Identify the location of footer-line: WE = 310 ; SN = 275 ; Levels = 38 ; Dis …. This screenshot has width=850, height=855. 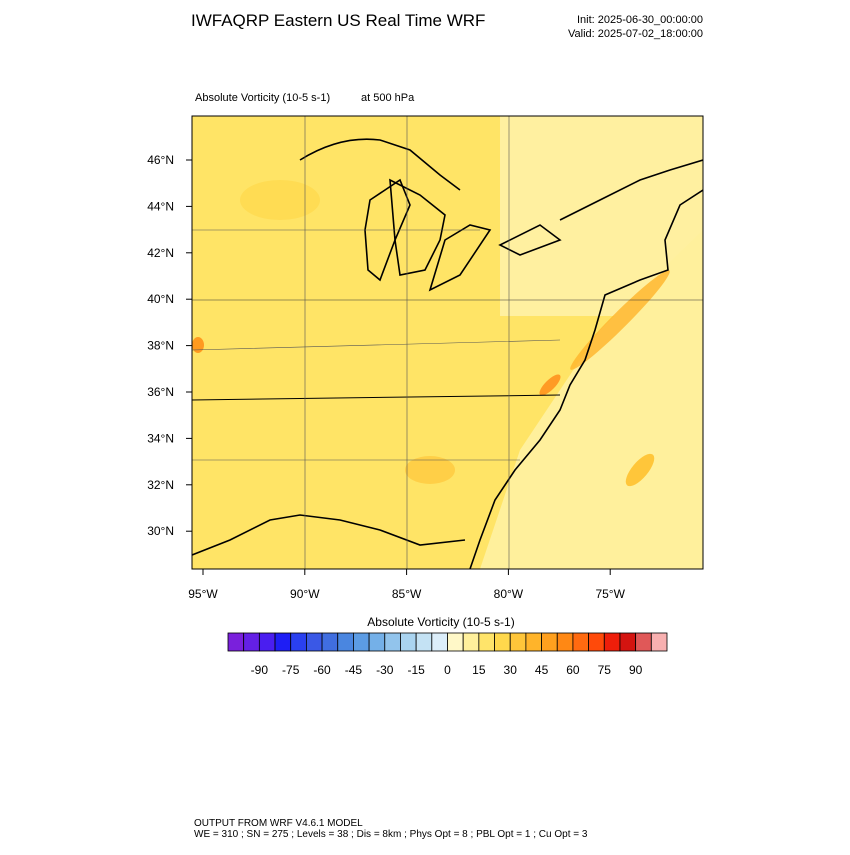
(391, 834).